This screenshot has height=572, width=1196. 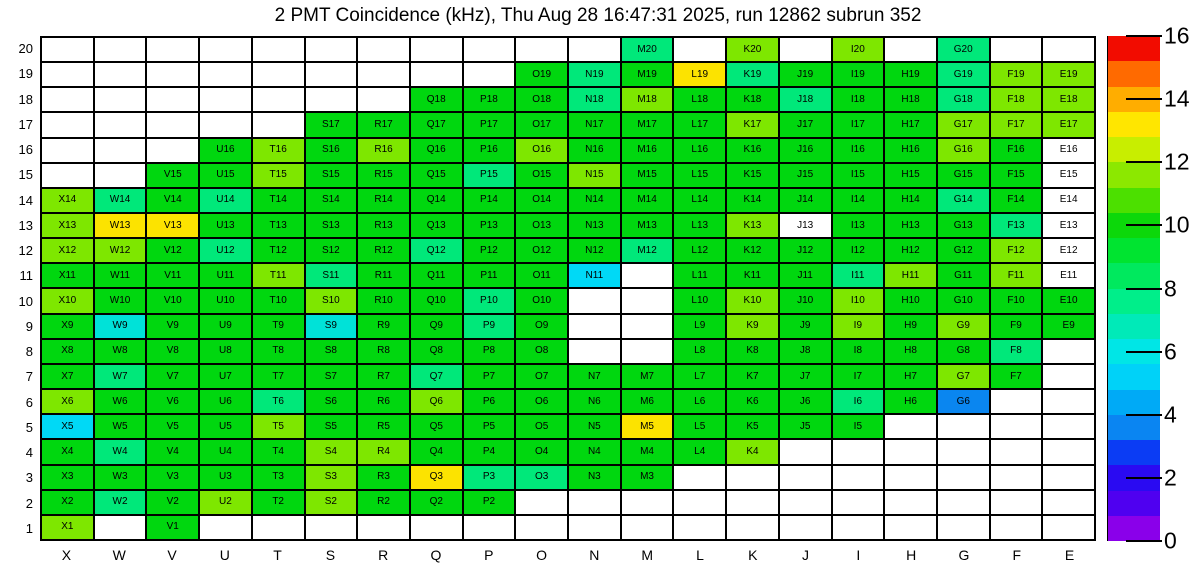 I want to click on cell-label: F16, so click(x=1016, y=150).